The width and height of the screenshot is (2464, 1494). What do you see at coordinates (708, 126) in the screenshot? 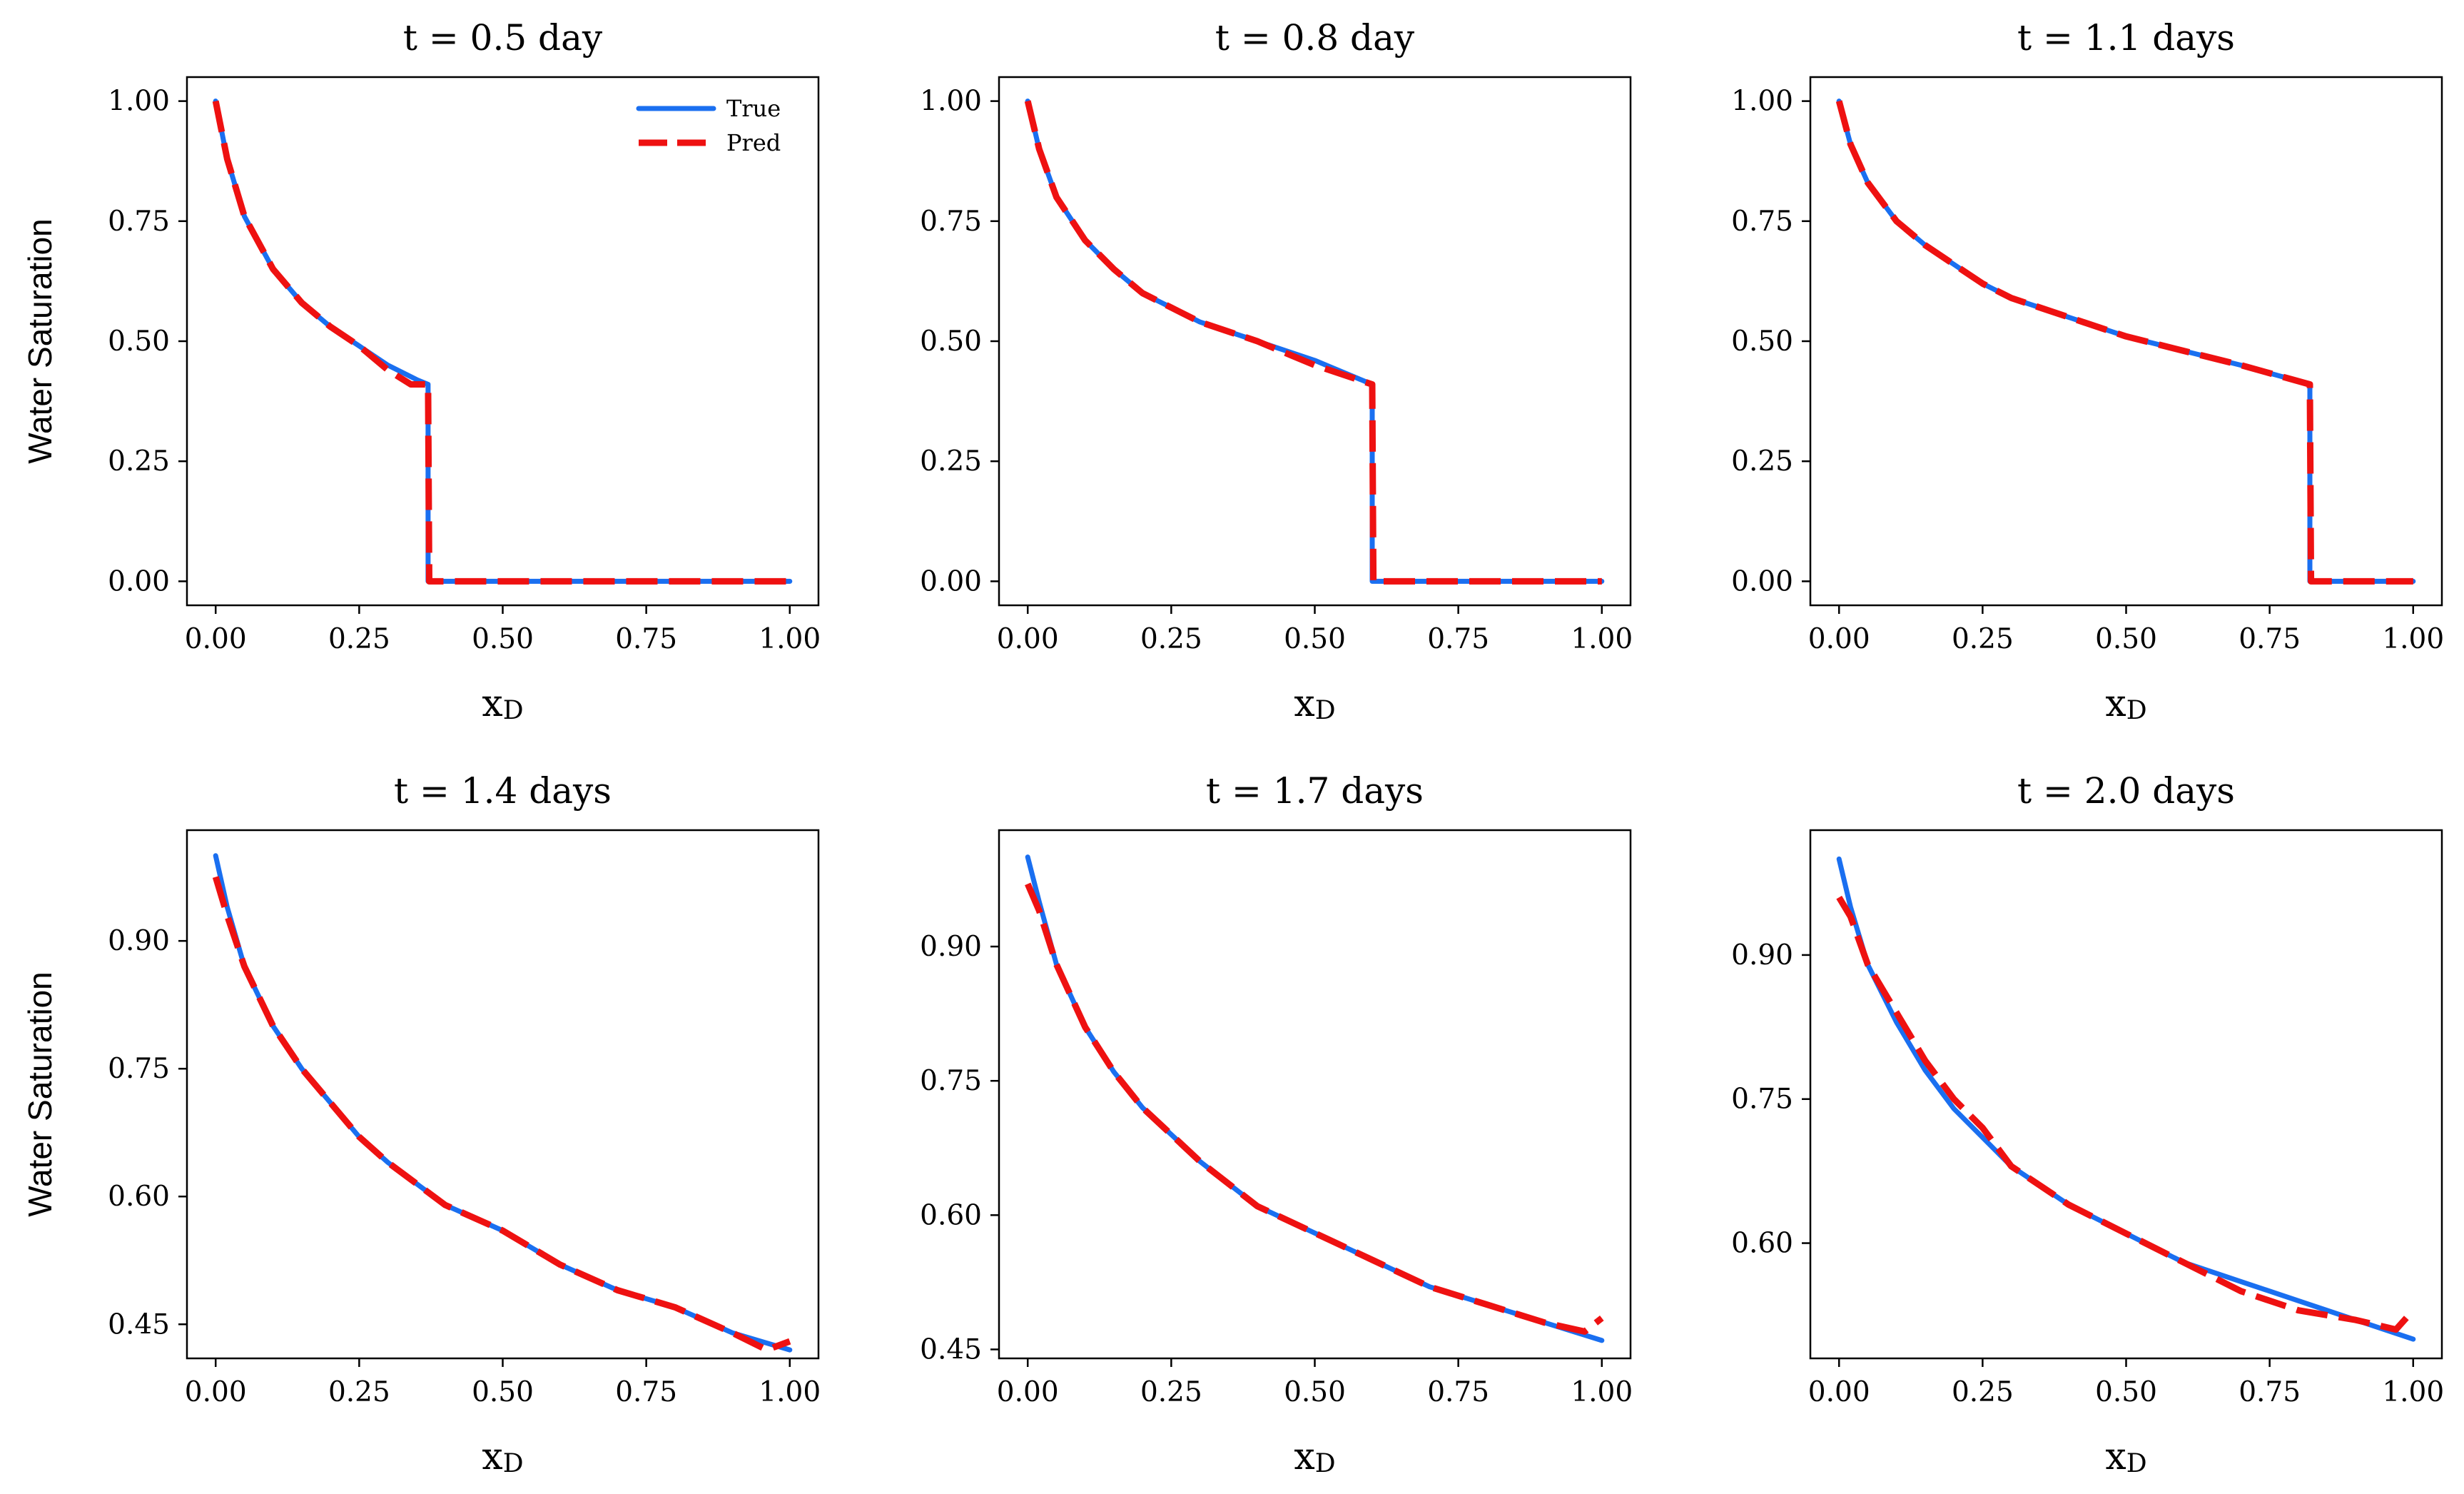
I see `legend: True Pred` at bounding box center [708, 126].